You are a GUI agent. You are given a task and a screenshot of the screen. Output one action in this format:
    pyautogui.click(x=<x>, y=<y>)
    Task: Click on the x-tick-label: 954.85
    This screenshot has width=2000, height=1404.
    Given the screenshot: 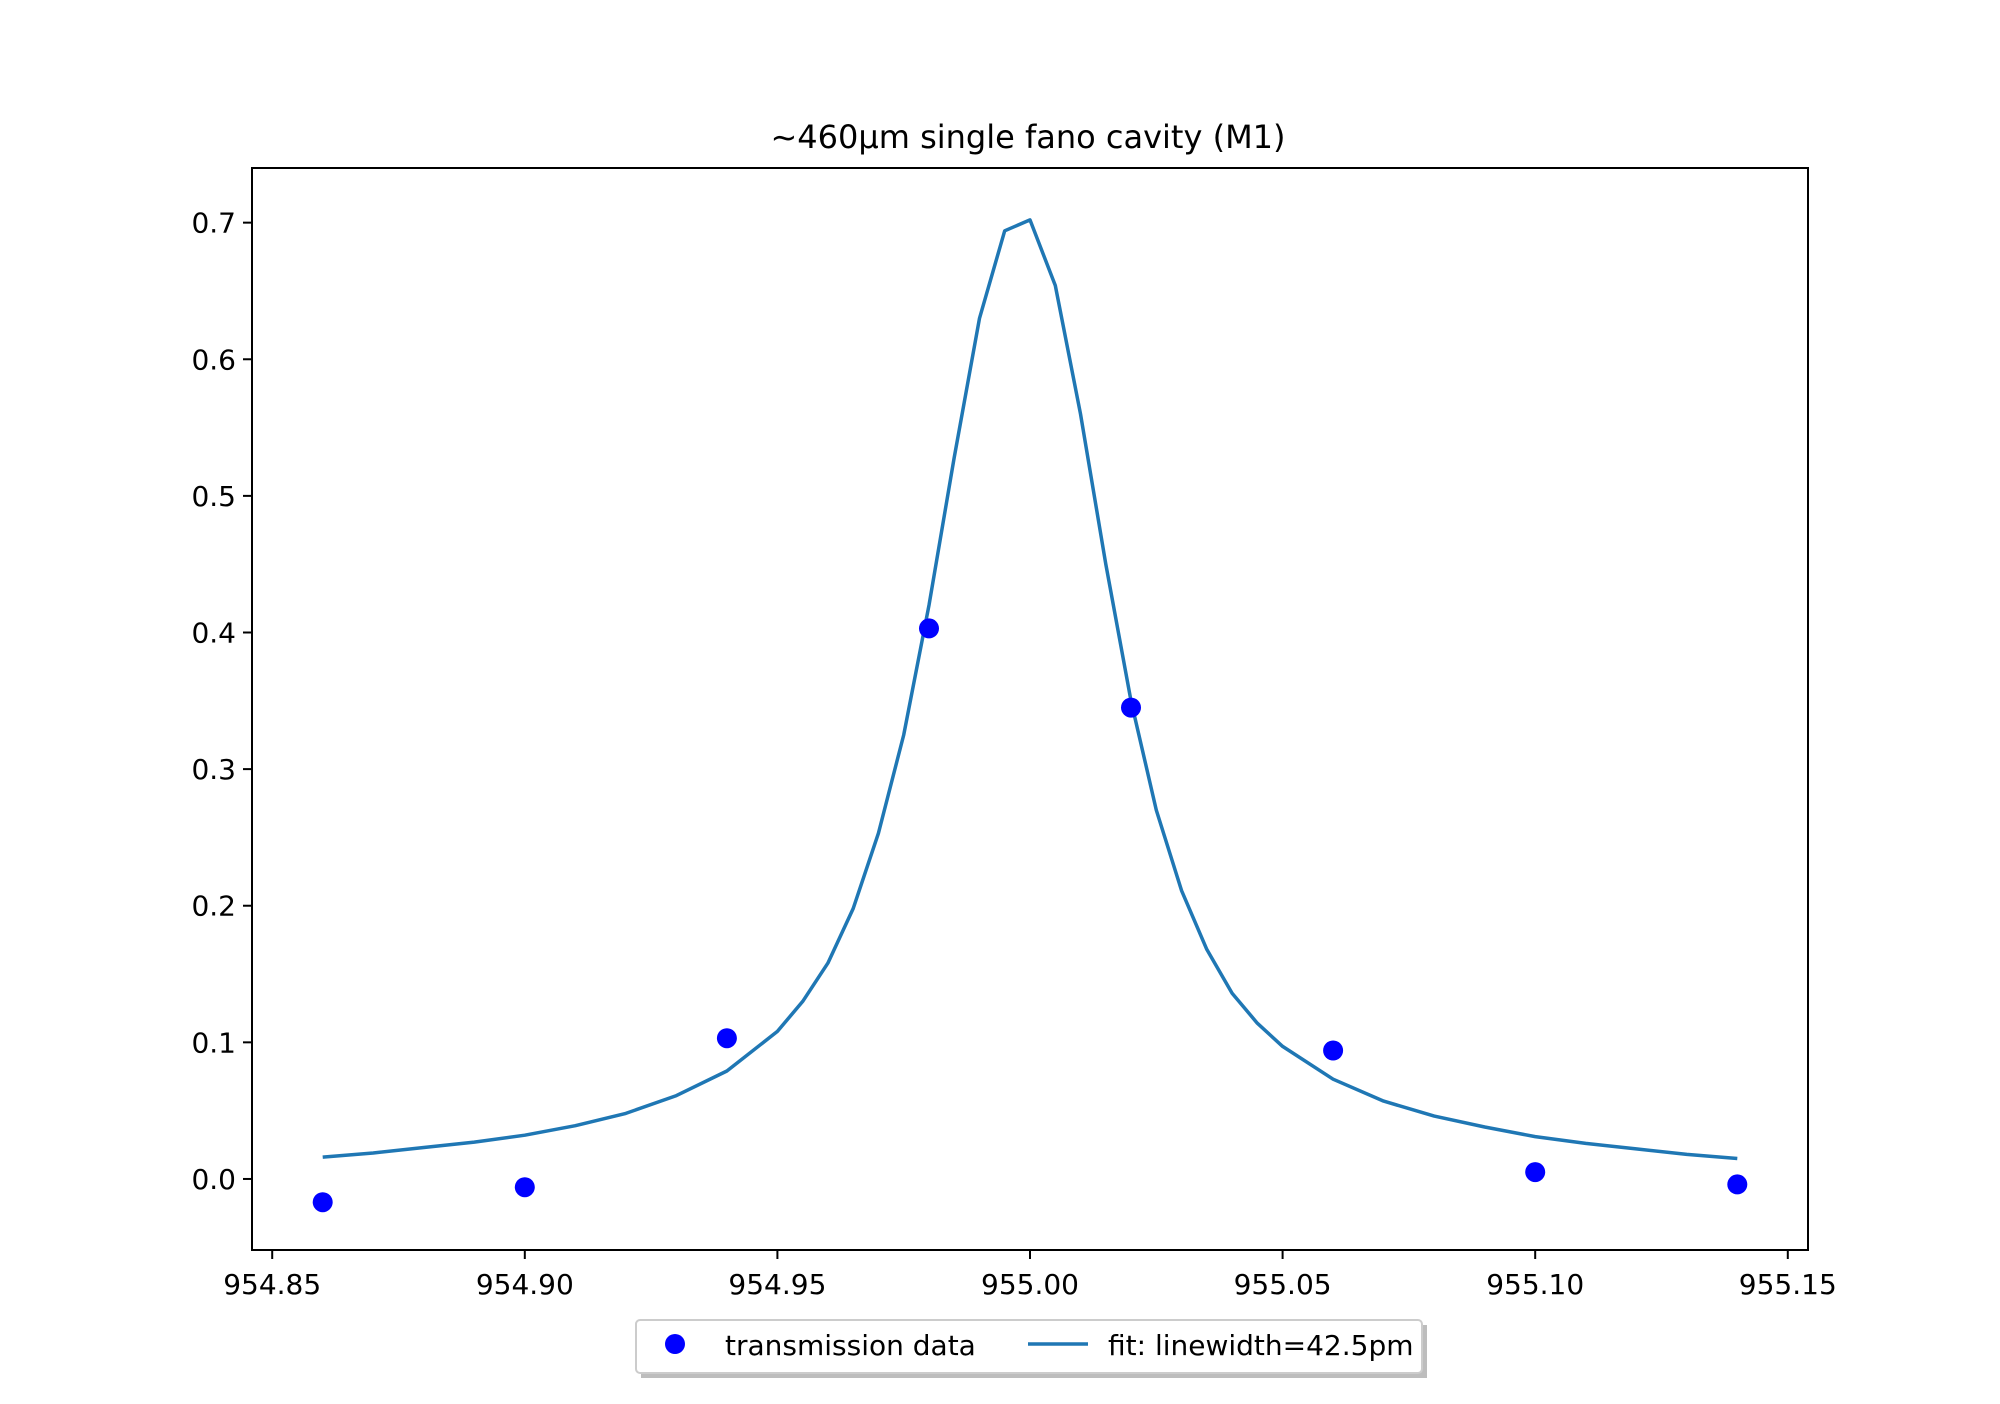 What is the action you would take?
    pyautogui.click(x=272, y=1284)
    